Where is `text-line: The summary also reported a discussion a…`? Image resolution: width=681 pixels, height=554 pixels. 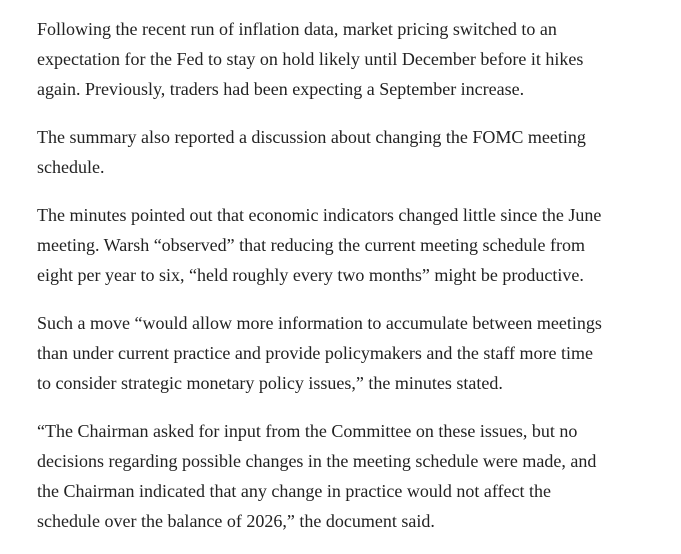
text-line: The summary also reported a discussion a… is located at coordinates (311, 137).